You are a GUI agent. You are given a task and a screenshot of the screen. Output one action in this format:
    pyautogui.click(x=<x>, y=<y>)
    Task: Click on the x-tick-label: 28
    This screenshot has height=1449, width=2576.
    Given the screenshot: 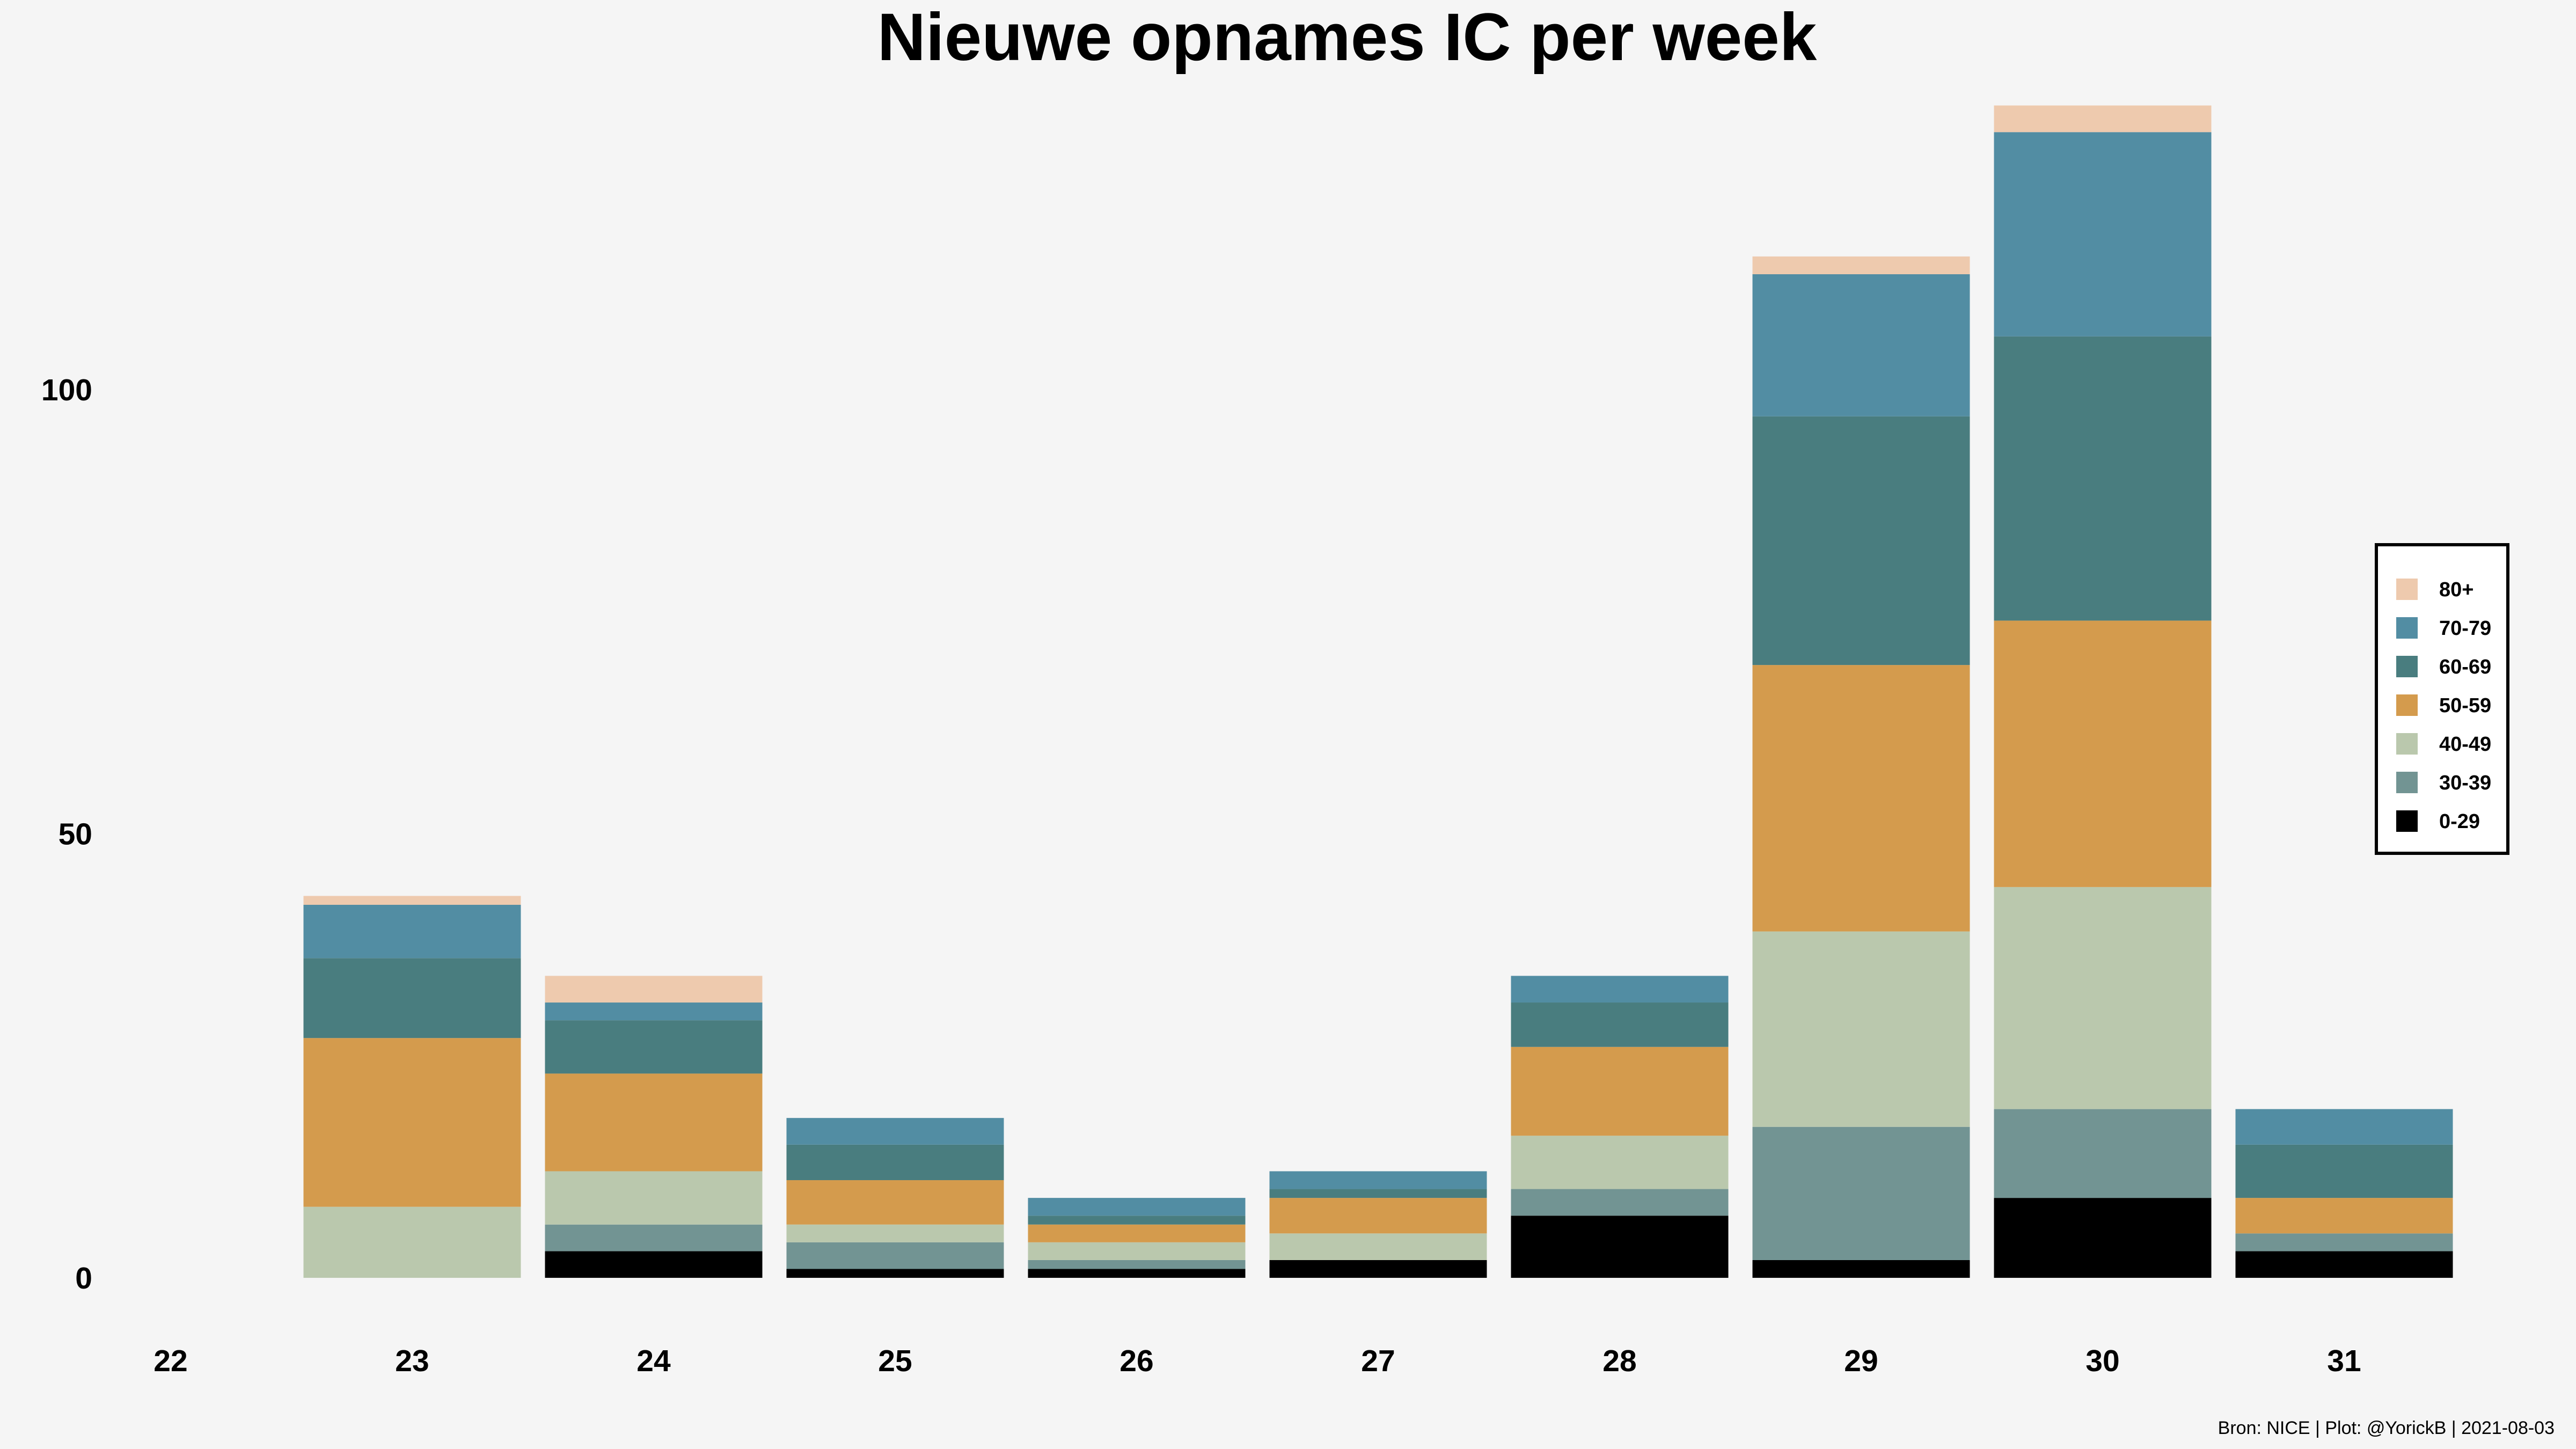 What is the action you would take?
    pyautogui.click(x=1619, y=1361)
    